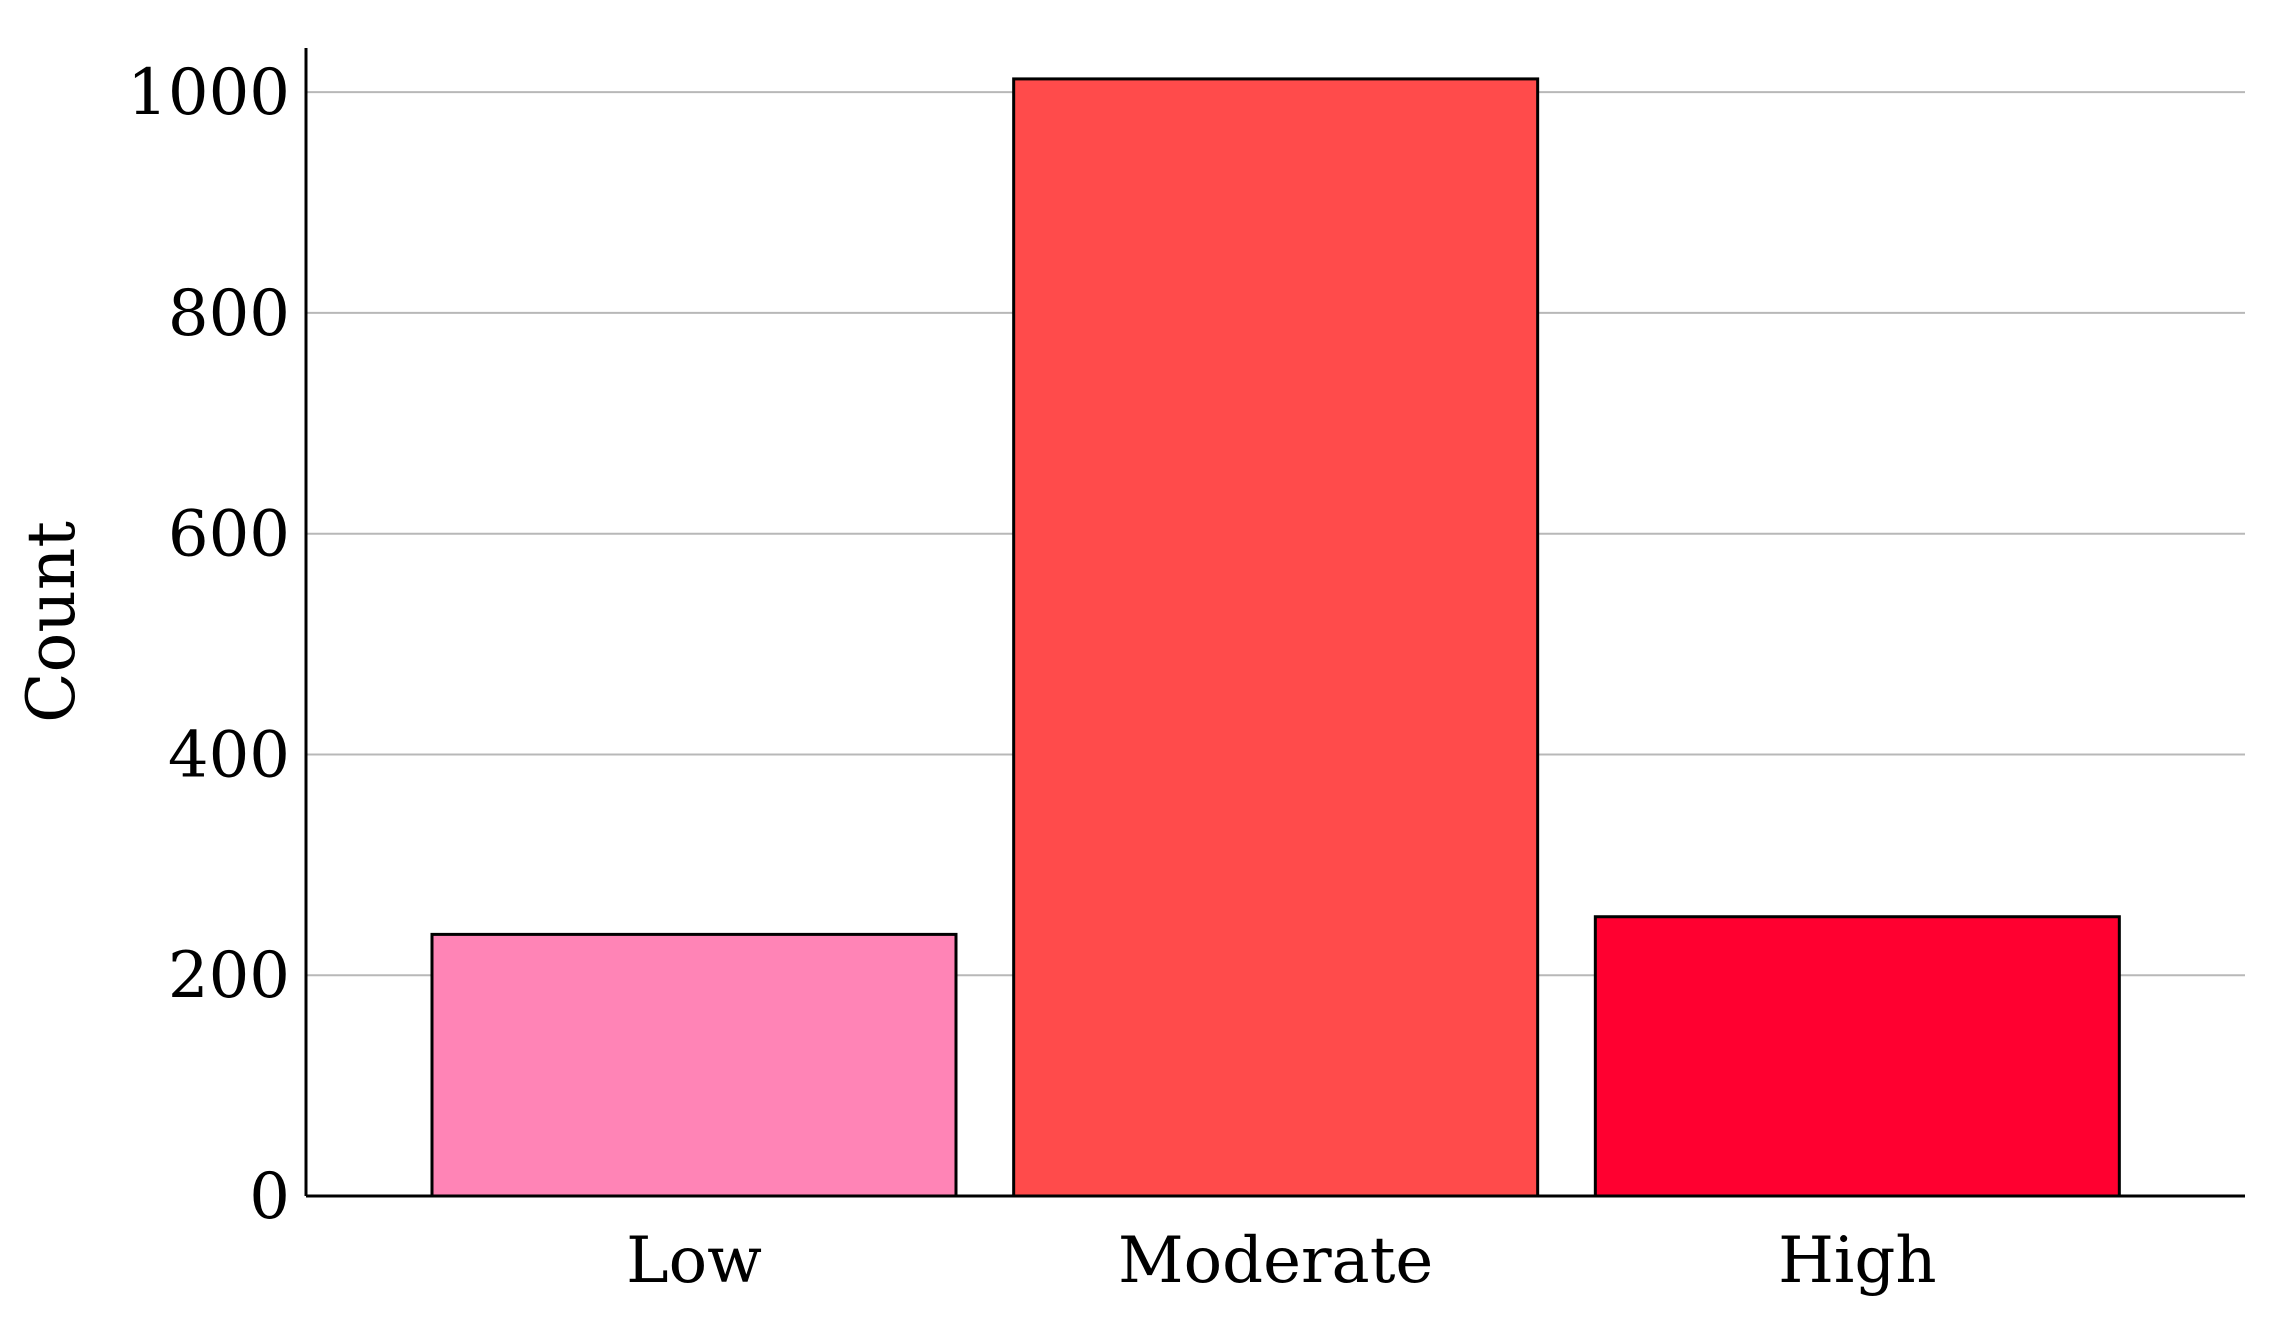  What do you see at coordinates (1857, 1056) in the screenshot?
I see `bar-high` at bounding box center [1857, 1056].